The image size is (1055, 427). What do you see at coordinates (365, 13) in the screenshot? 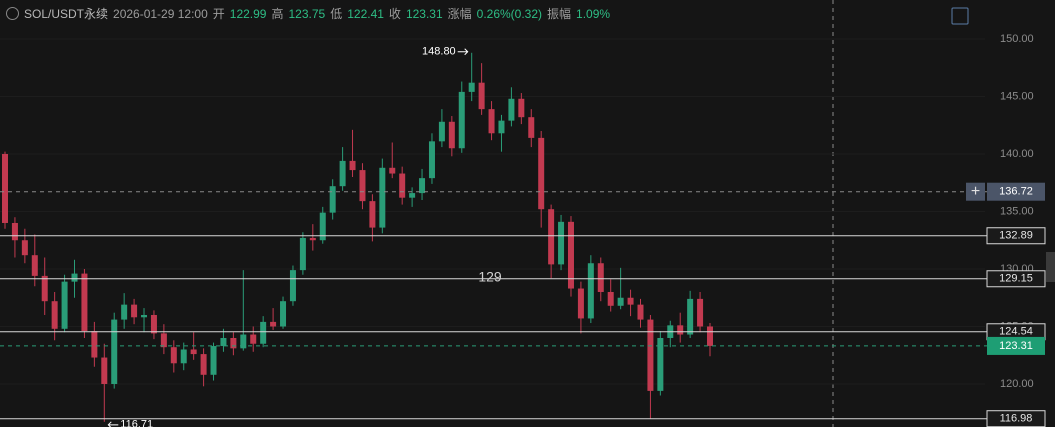
I see `low-value: 122.41` at bounding box center [365, 13].